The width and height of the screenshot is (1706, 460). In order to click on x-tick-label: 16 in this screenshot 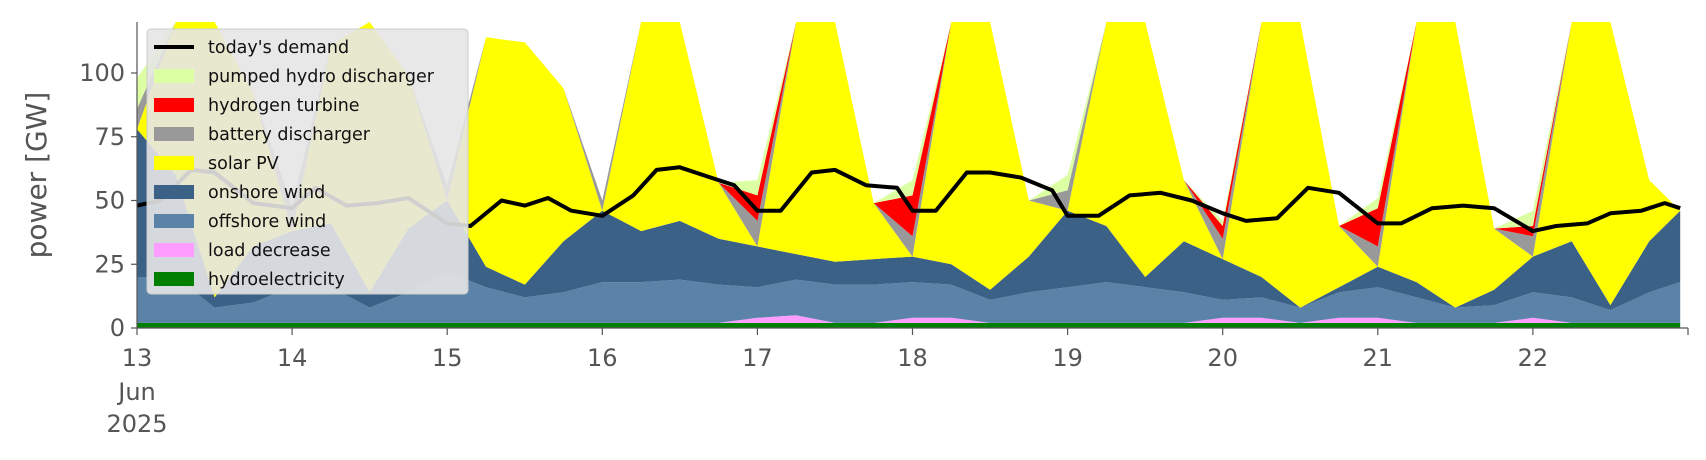, I will do `click(602, 358)`.